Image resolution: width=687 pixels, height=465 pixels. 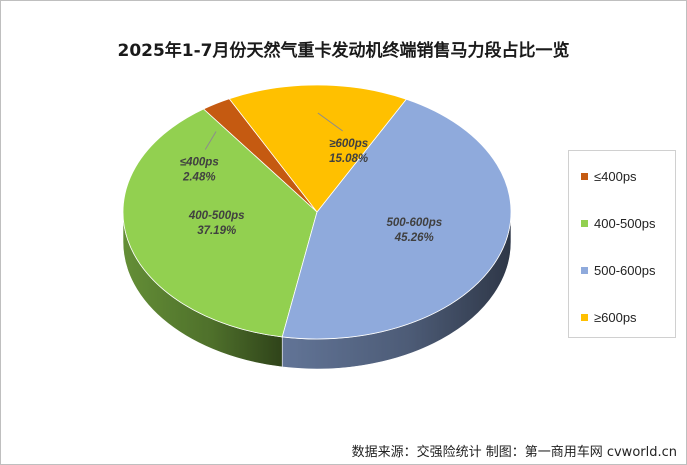 What do you see at coordinates (584, 317) in the screenshot?
I see `legend-swatch-ge600` at bounding box center [584, 317].